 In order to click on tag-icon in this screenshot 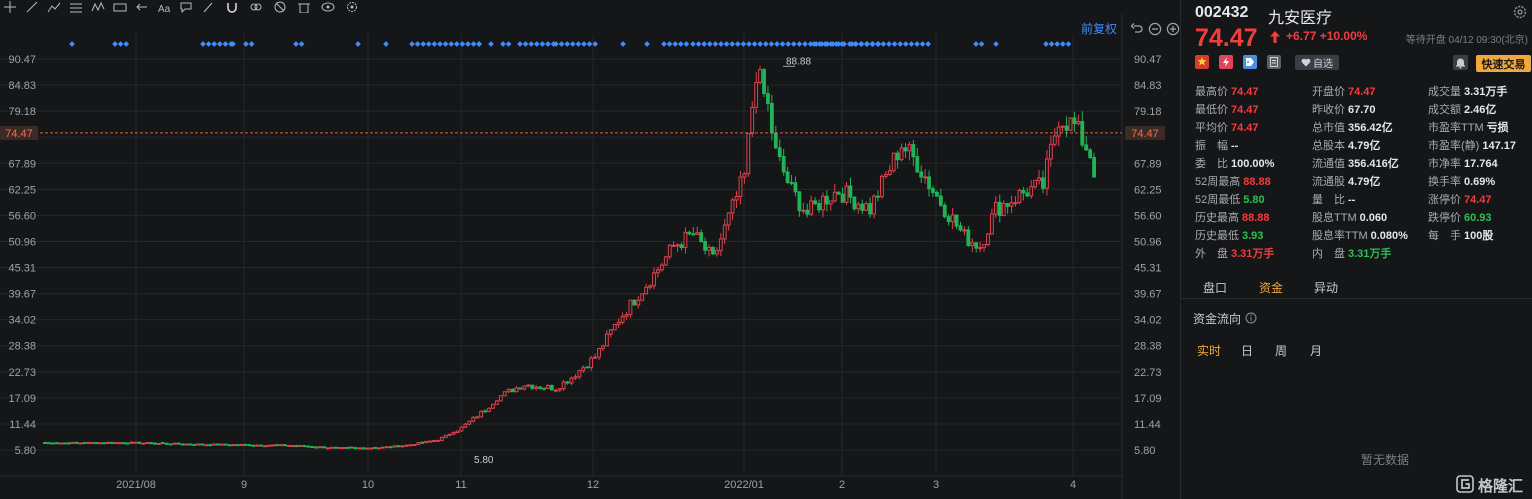, I will do `click(1250, 62)`.